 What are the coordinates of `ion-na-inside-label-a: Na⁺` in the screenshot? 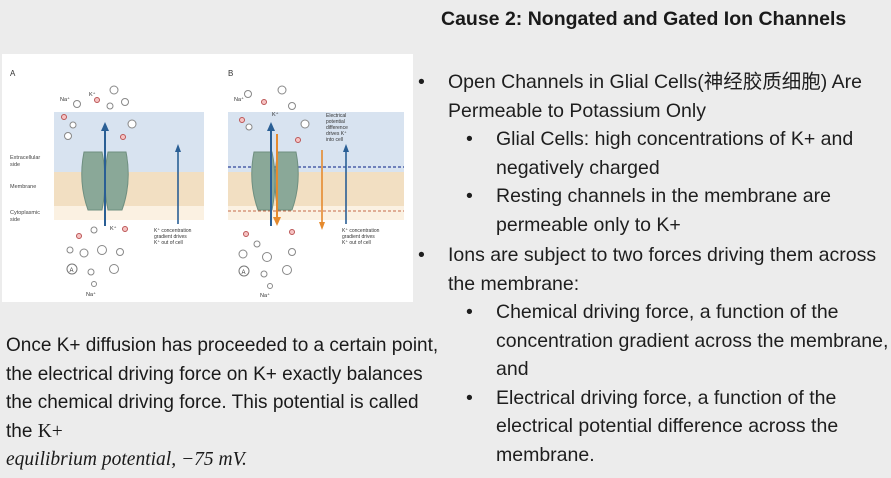 It's located at (91, 294).